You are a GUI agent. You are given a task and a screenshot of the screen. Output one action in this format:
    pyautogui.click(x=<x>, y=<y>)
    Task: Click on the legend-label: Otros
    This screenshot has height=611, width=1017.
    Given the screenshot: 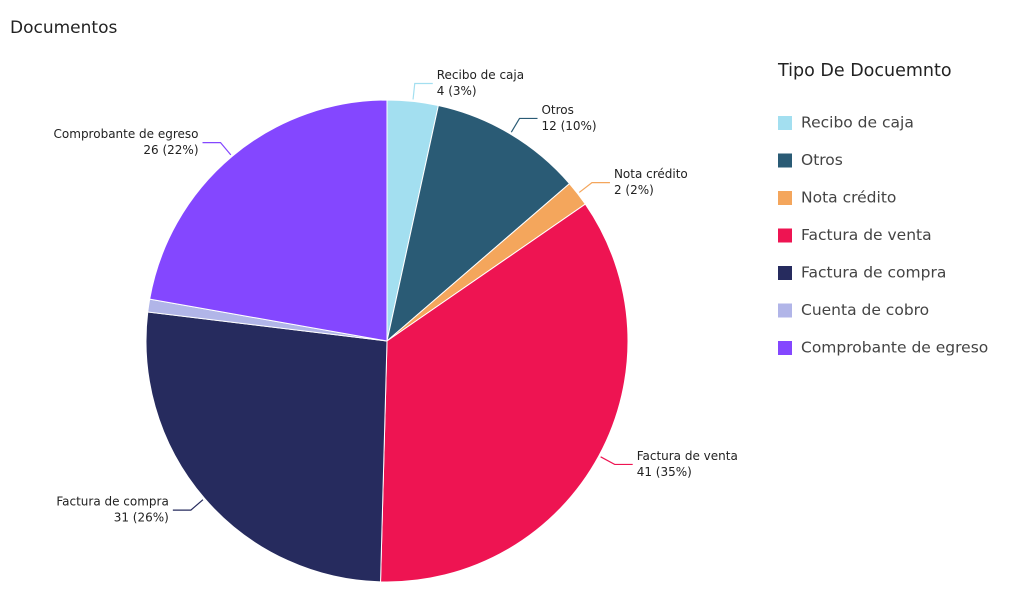 What is the action you would take?
    pyautogui.click(x=822, y=160)
    